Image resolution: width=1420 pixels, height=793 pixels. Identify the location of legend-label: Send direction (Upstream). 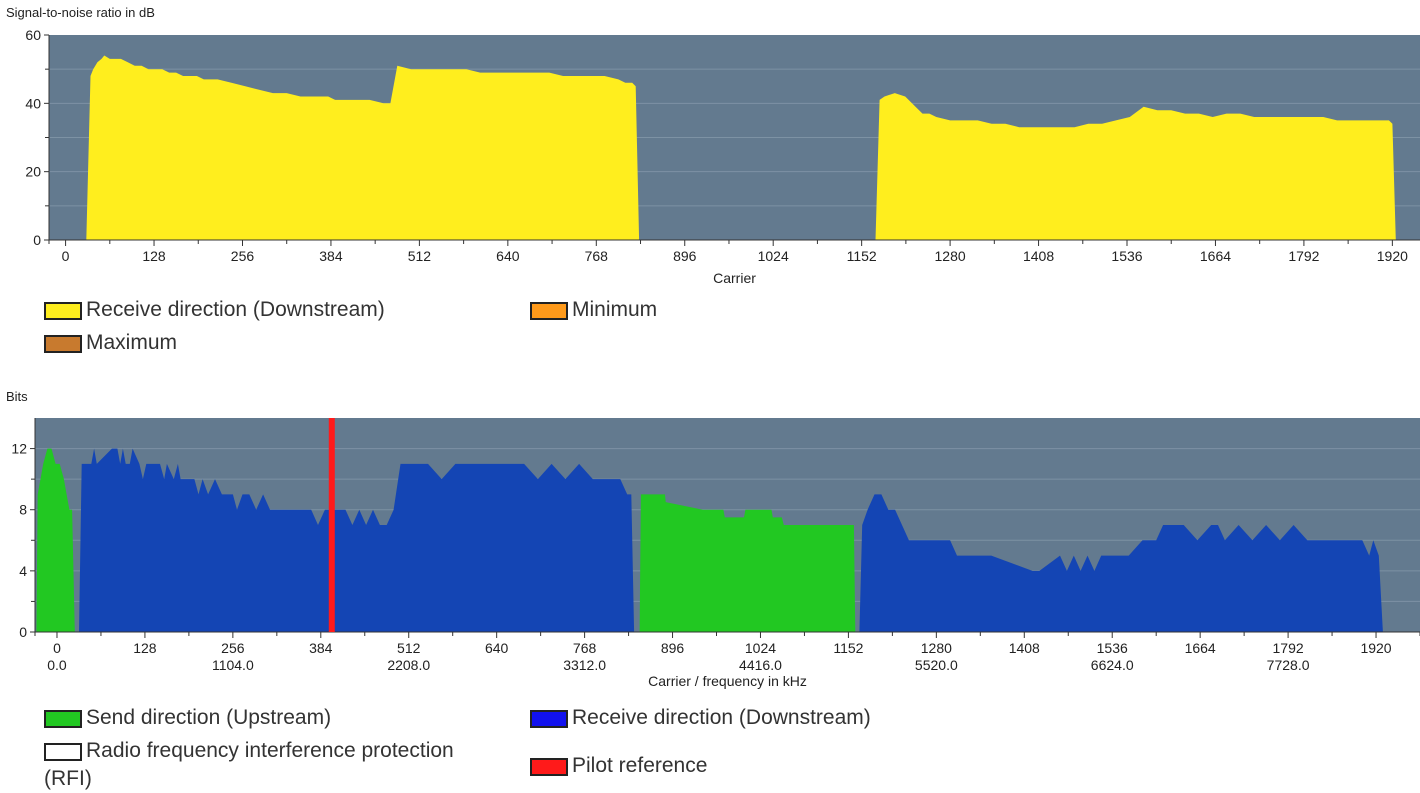
(209, 717).